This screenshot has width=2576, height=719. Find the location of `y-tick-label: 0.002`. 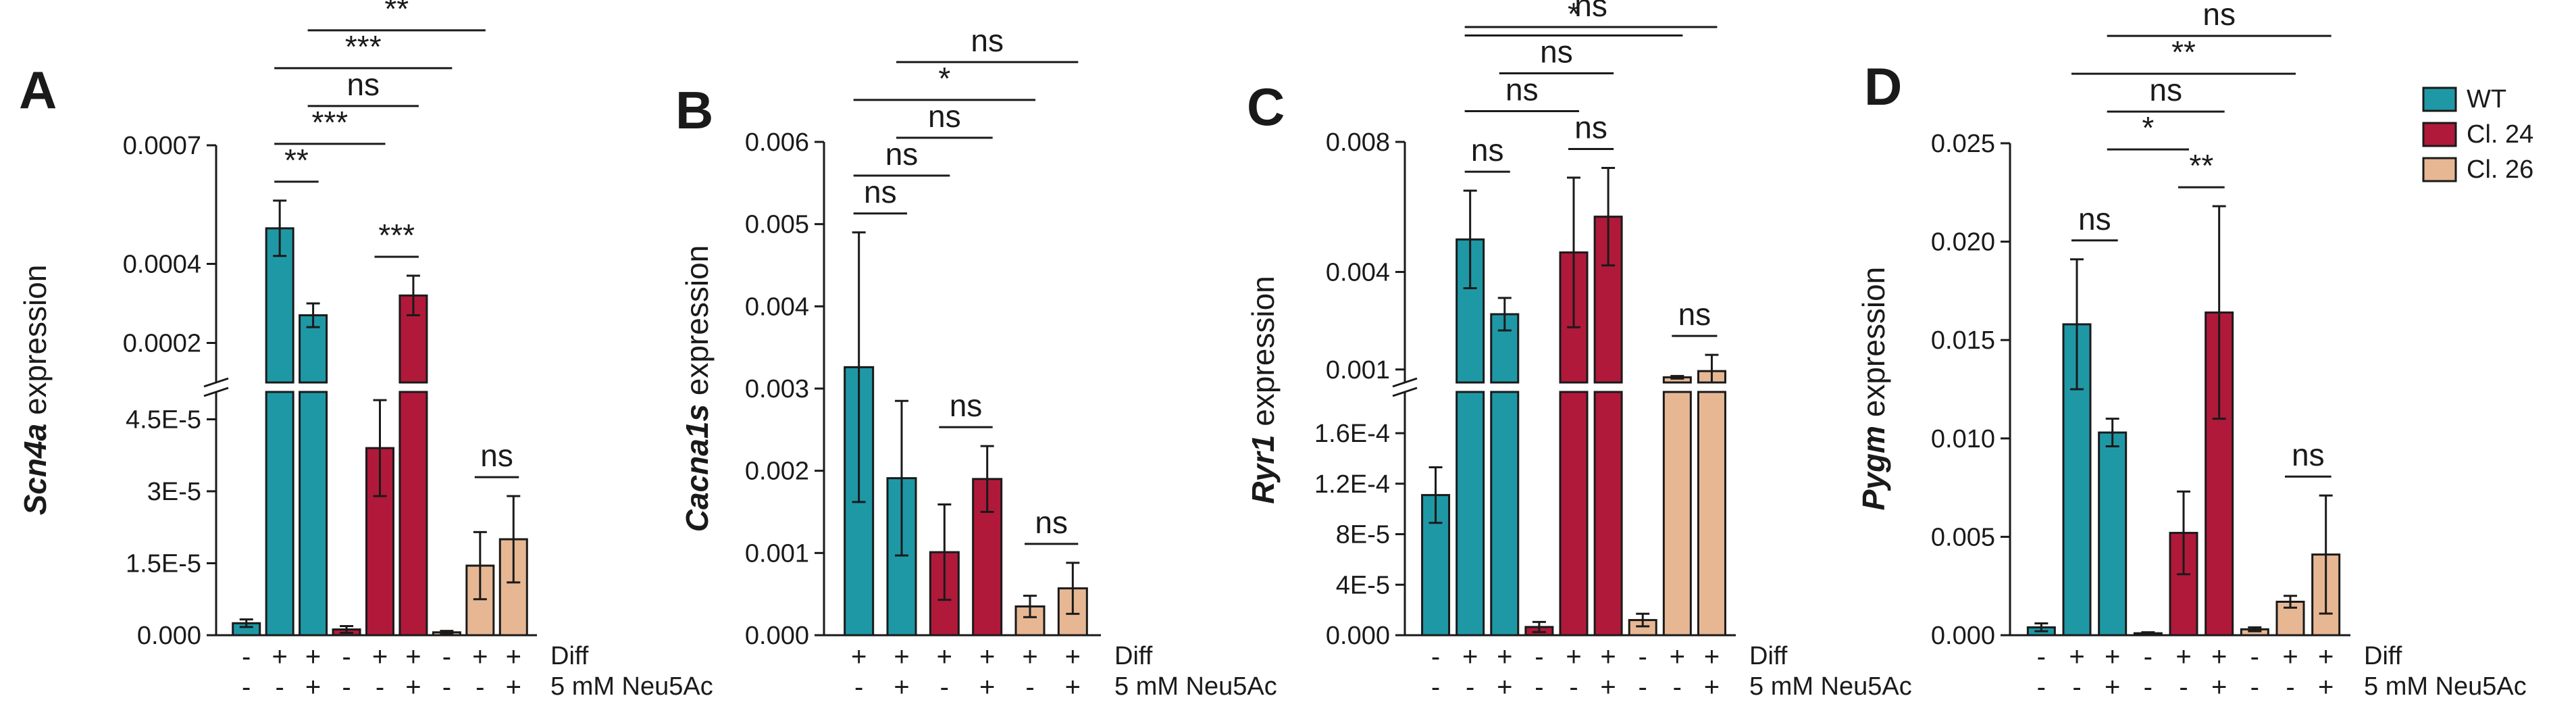

y-tick-label: 0.002 is located at coordinates (777, 471).